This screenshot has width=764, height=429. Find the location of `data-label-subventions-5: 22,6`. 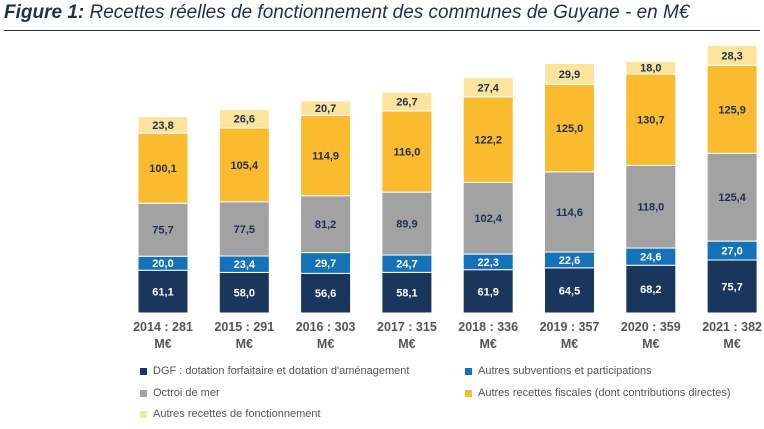

data-label-subventions-5: 22,6 is located at coordinates (569, 261).